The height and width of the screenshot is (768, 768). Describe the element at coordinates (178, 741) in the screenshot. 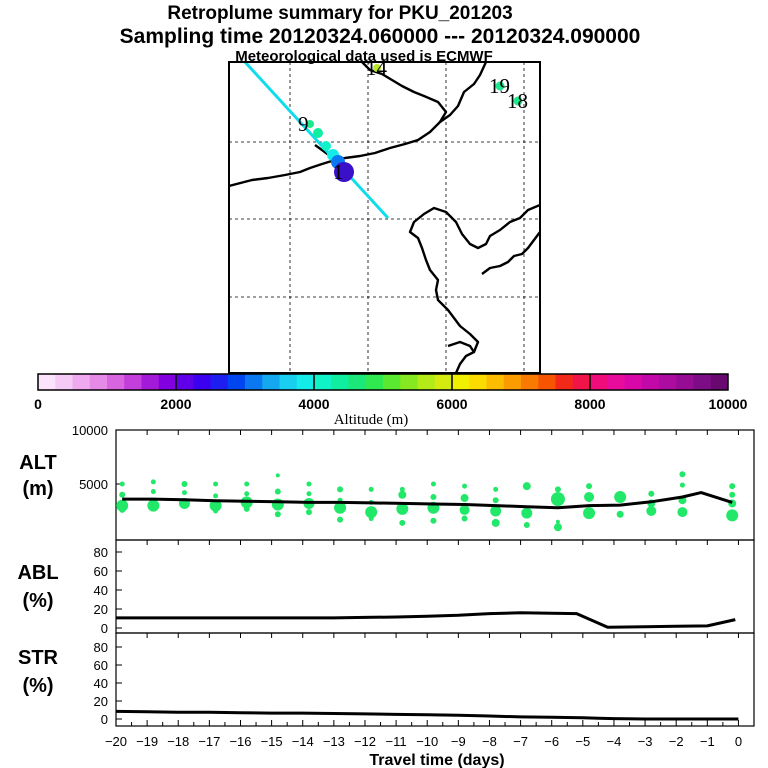

I see `x-tick-label: −18` at that location.